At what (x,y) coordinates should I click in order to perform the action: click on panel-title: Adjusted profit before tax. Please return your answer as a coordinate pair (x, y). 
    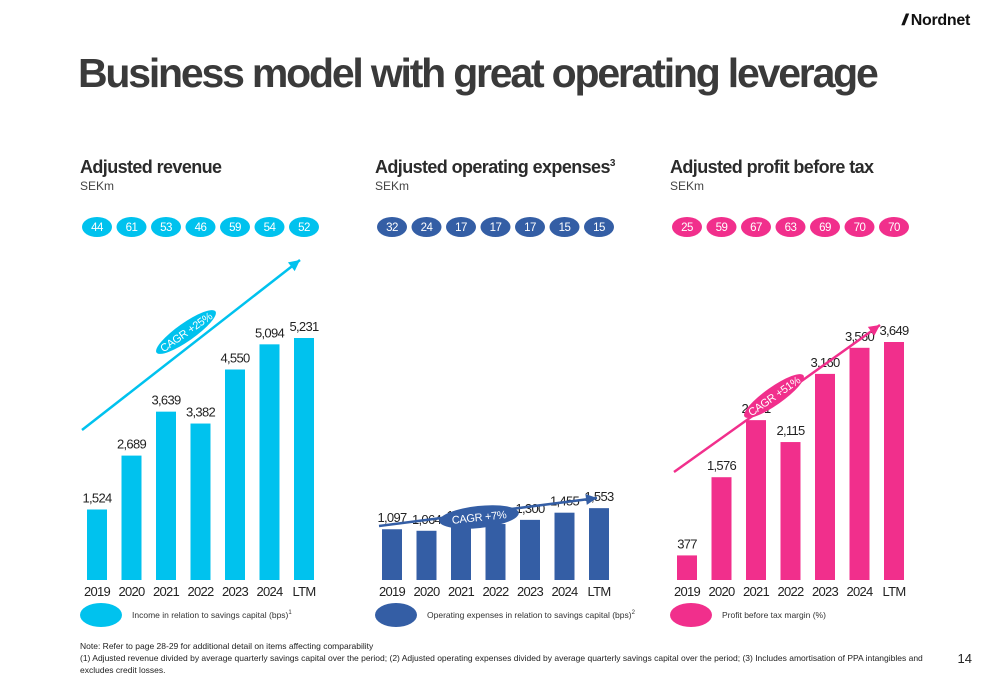
    Looking at the image, I should click on (772, 167).